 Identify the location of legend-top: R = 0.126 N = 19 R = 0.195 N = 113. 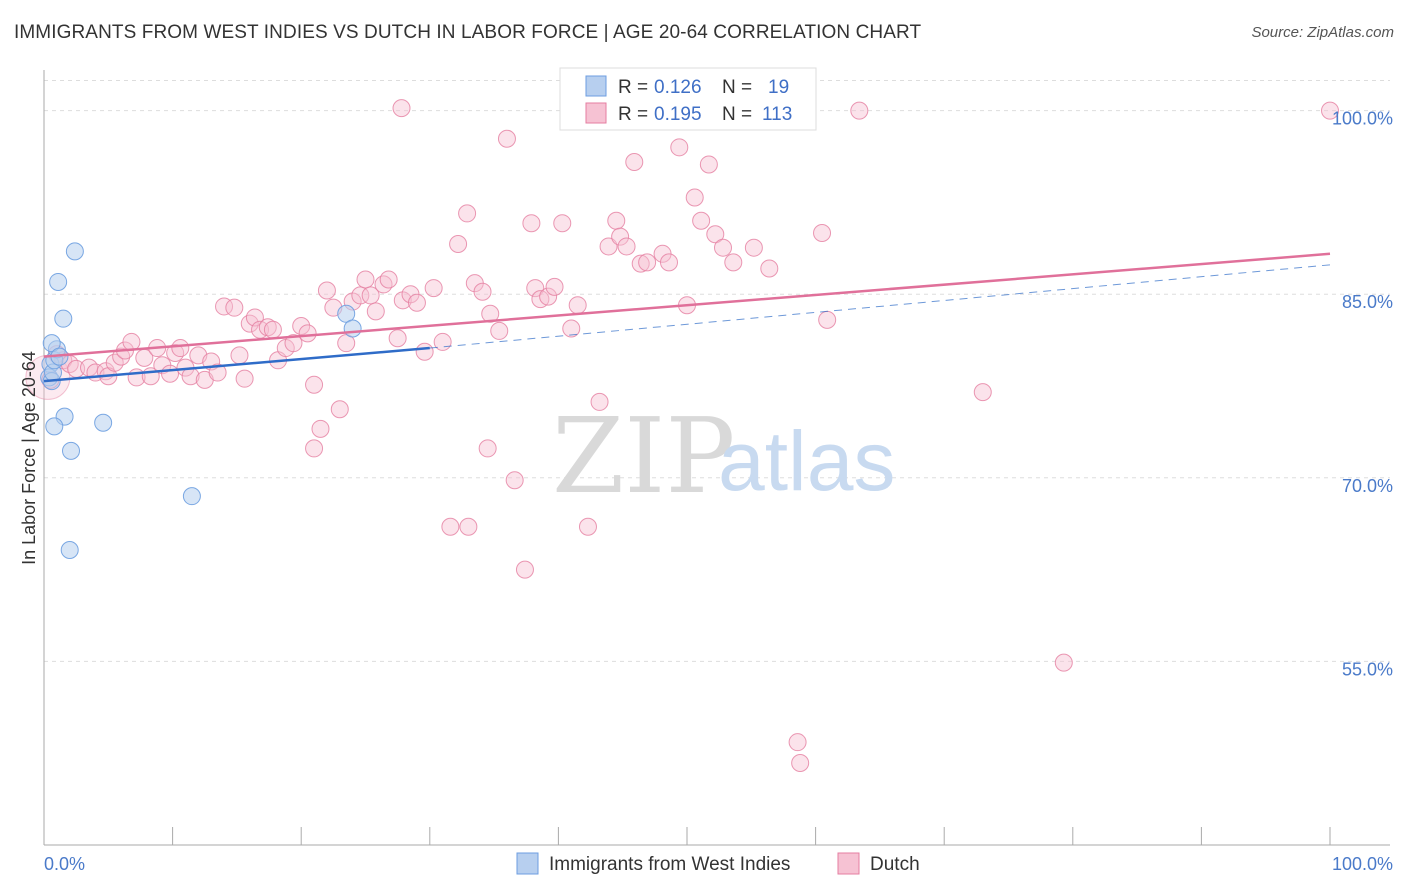
(688, 99).